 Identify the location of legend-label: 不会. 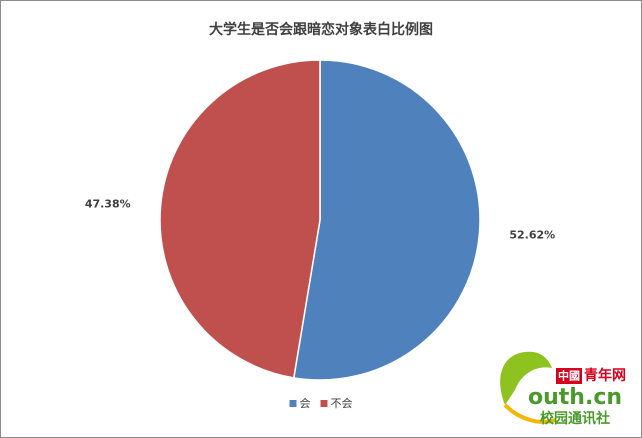
(342, 403).